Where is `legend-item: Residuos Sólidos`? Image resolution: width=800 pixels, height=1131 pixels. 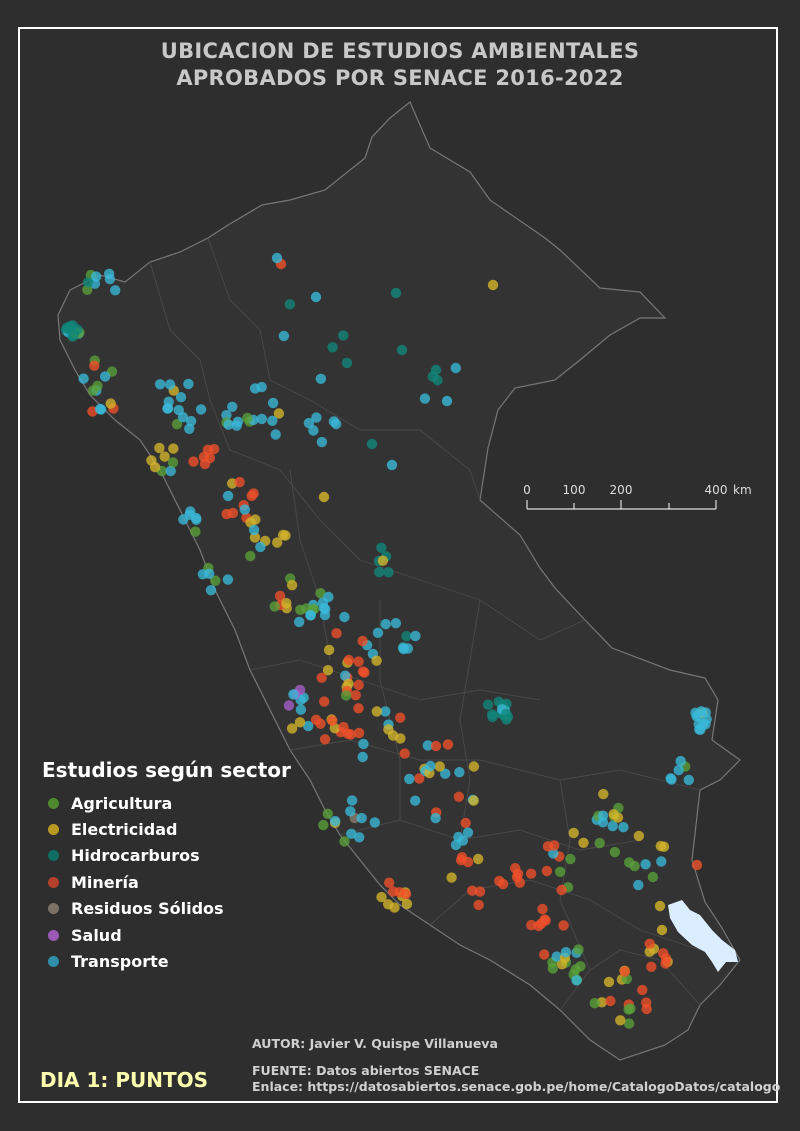
legend-item: Residuos Sólidos is located at coordinates (166, 909).